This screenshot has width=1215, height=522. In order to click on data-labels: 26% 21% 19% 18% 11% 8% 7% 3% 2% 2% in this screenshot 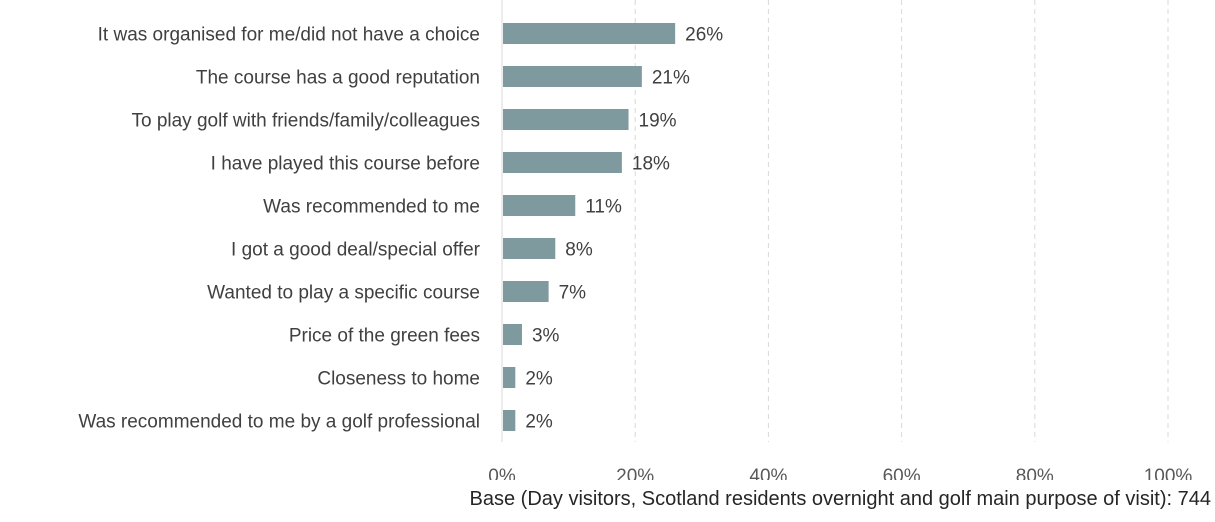, I will do `click(624, 229)`.